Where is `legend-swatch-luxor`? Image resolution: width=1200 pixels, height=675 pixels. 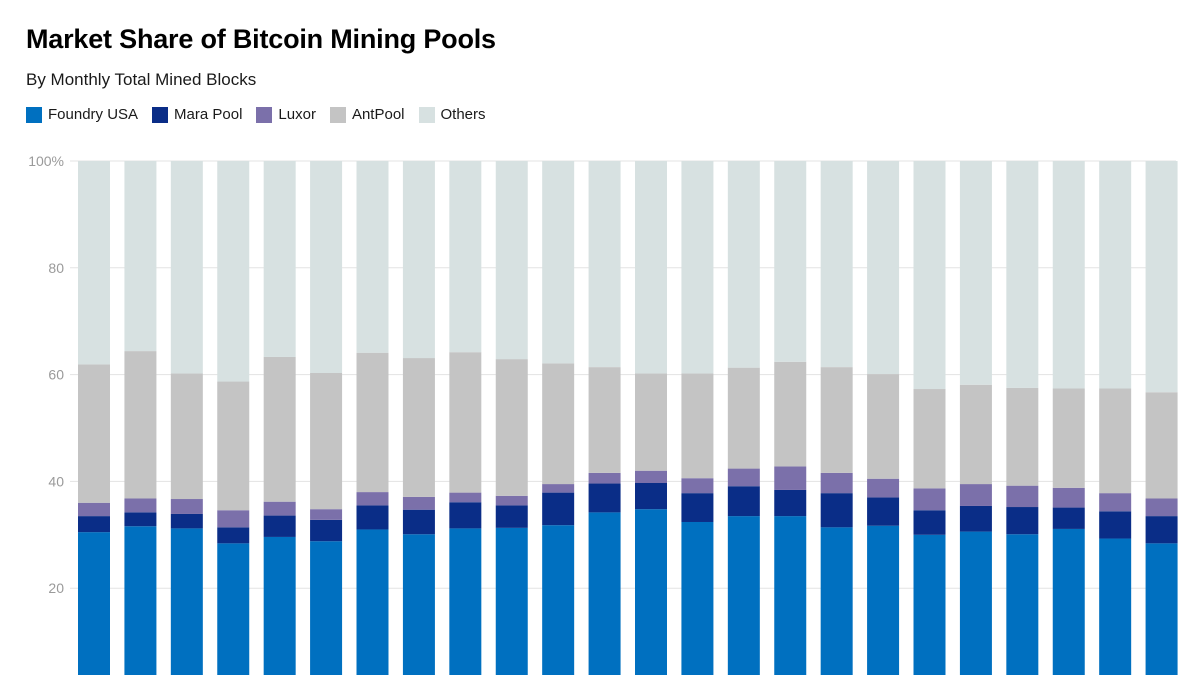
legend-swatch-luxor is located at coordinates (264, 114).